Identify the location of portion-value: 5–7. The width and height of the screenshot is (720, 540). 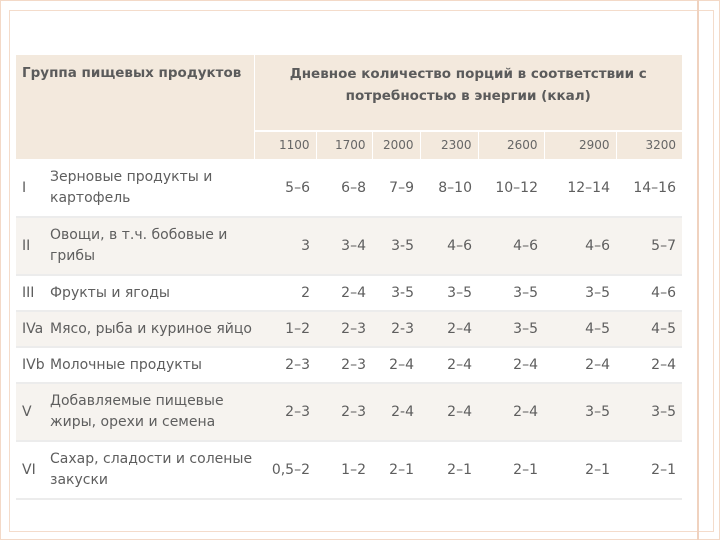
(649, 246).